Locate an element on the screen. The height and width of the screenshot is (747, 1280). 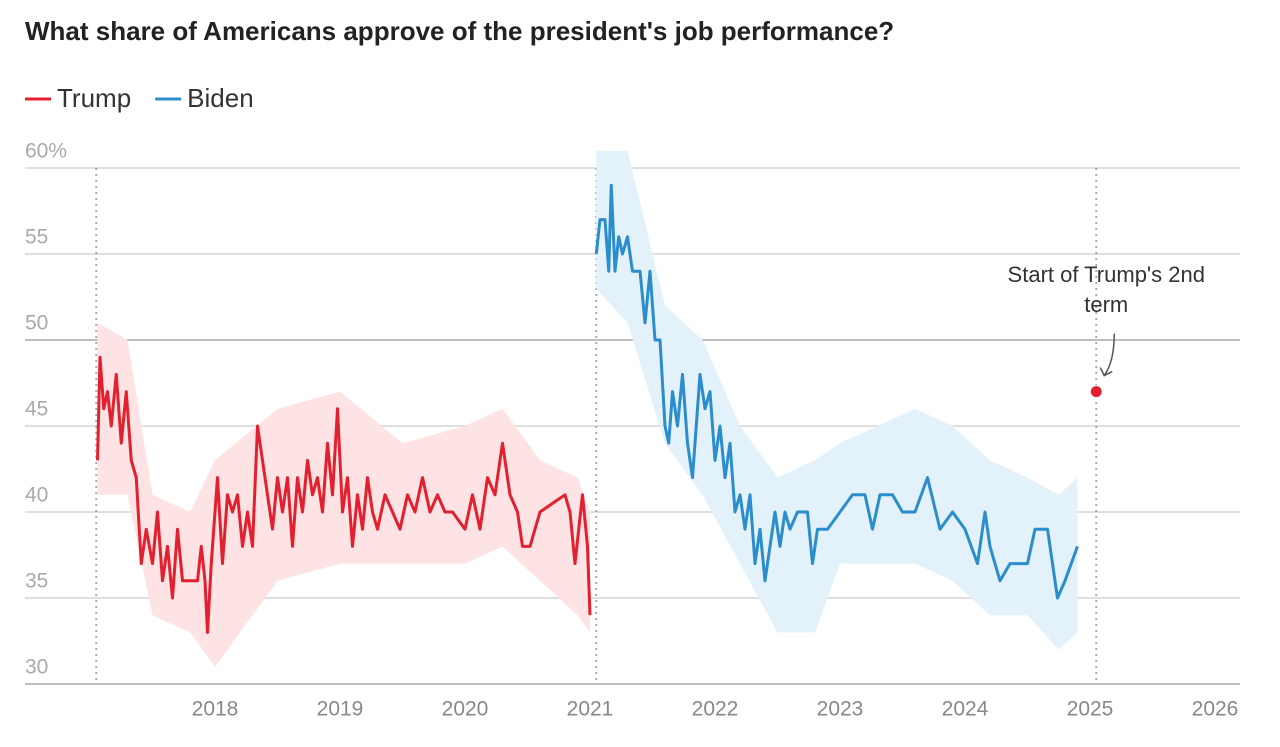
series-line is located at coordinates (344, 494).